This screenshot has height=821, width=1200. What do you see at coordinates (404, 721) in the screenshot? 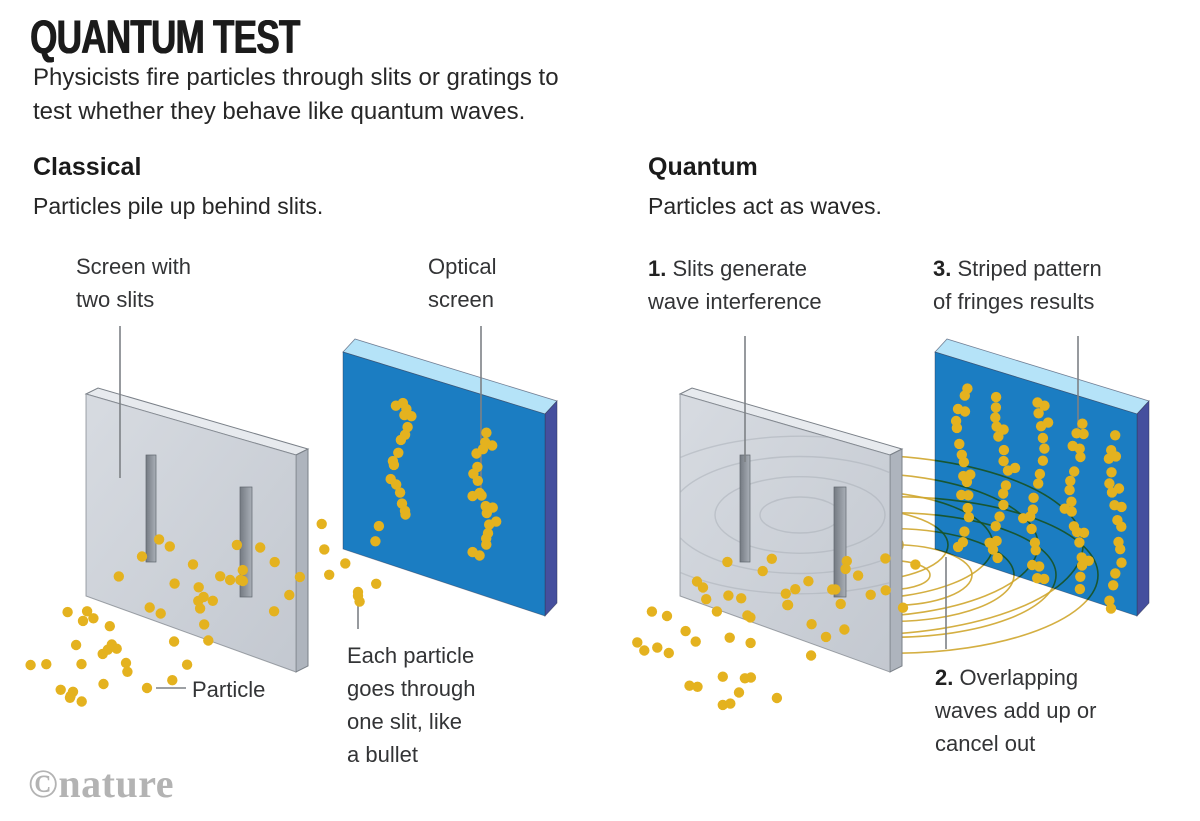
I see `label-line: one slit, like` at bounding box center [404, 721].